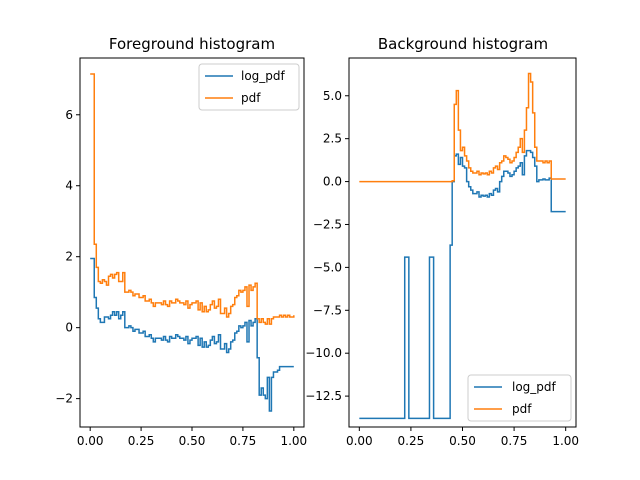  Describe the element at coordinates (411, 441) in the screenshot. I see `background-x-tick-label: 0.25` at that location.